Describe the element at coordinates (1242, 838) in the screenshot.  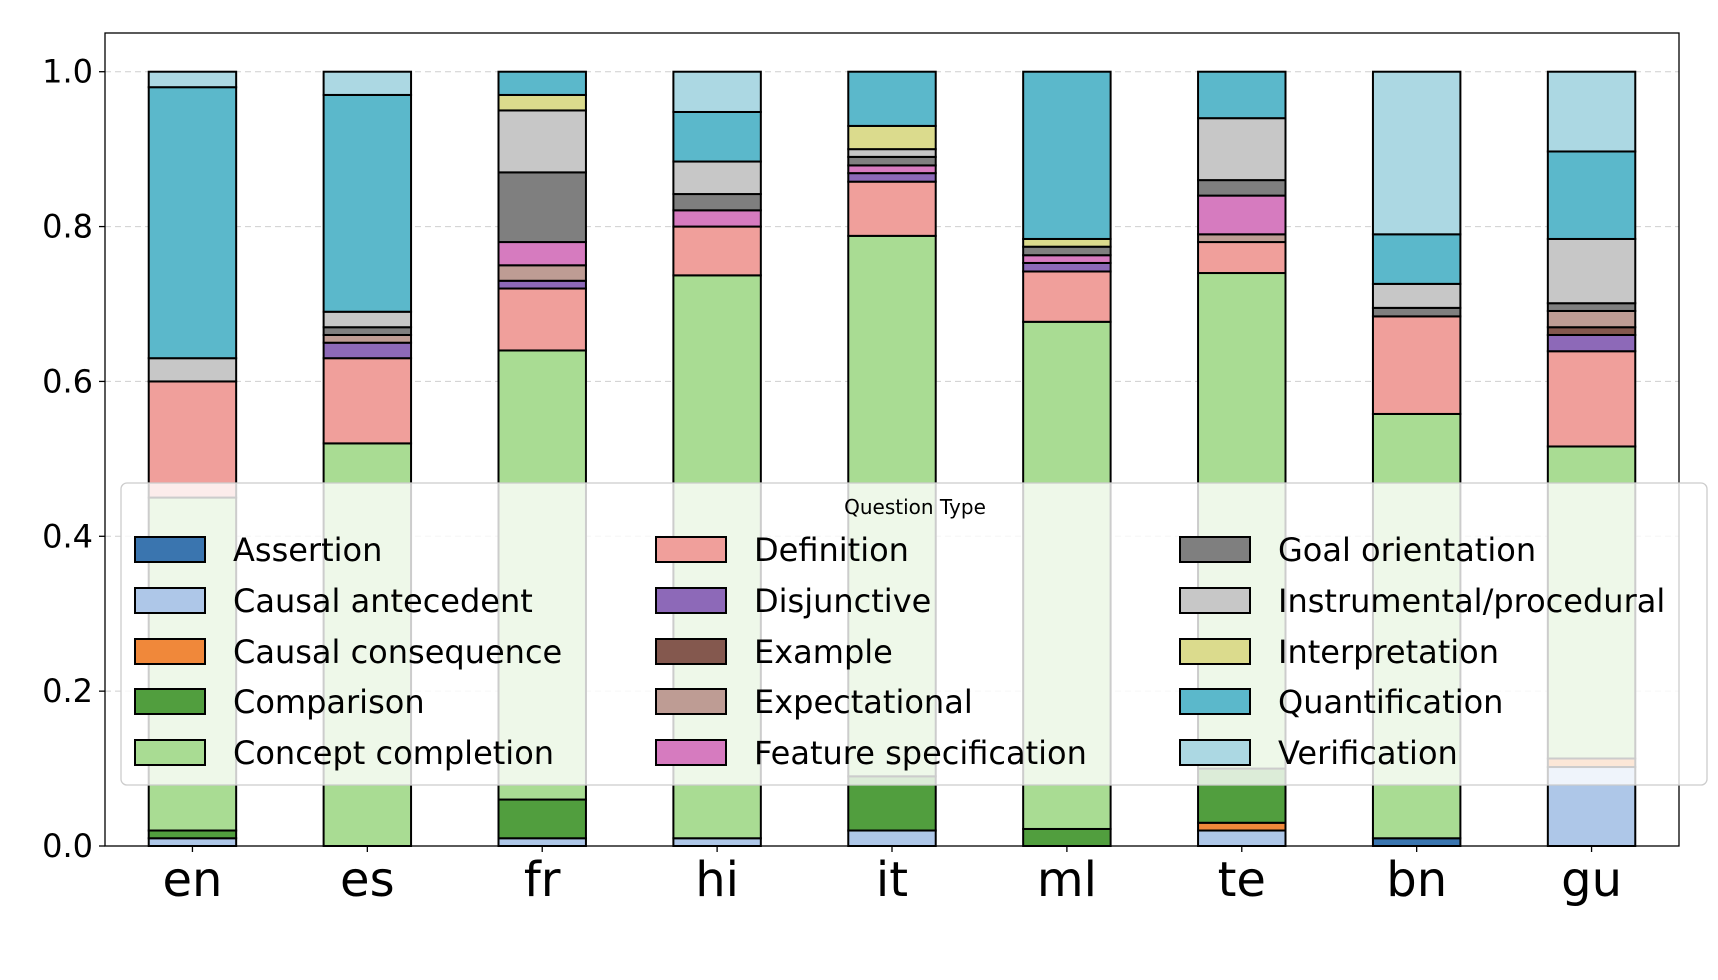
I see `bar-segment-te-causal-antecedent` at that location.